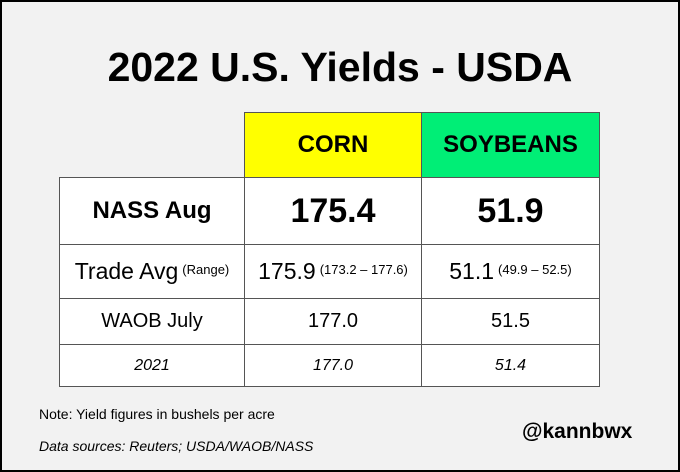  I want to click on cell-value: 175.4, so click(333, 210).